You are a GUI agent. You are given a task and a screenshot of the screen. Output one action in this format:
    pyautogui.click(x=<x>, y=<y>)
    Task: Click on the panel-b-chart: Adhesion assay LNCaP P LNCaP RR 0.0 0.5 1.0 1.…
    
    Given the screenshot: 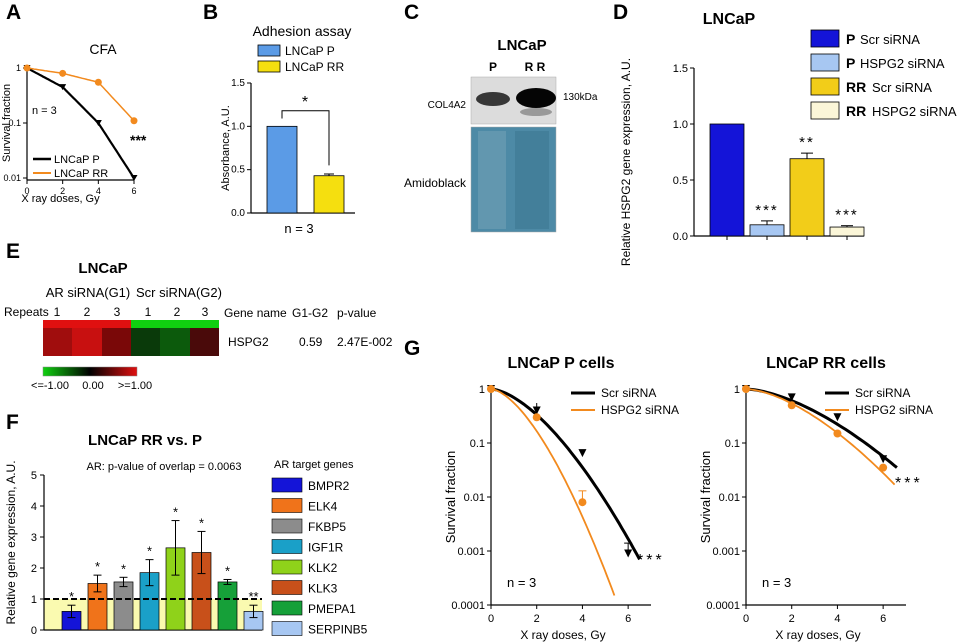 What is the action you would take?
    pyautogui.click(x=287, y=129)
    